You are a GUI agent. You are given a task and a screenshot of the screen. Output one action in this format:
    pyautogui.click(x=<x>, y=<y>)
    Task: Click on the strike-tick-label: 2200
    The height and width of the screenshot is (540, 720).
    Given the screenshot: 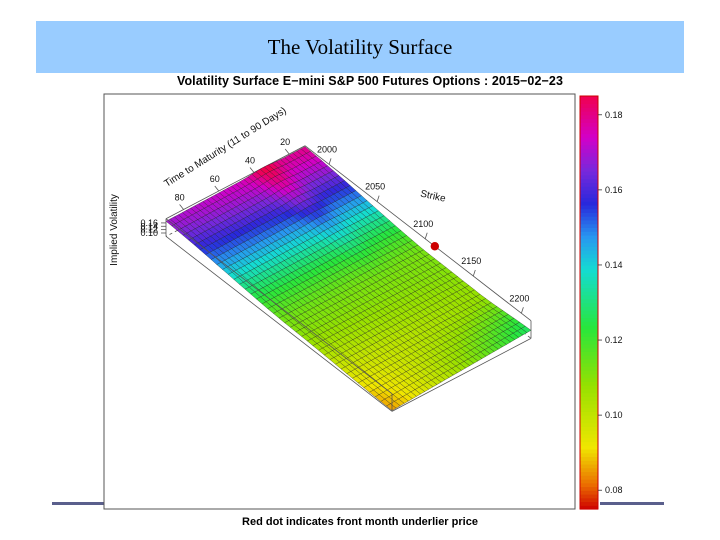 What is the action you would take?
    pyautogui.click(x=519, y=298)
    